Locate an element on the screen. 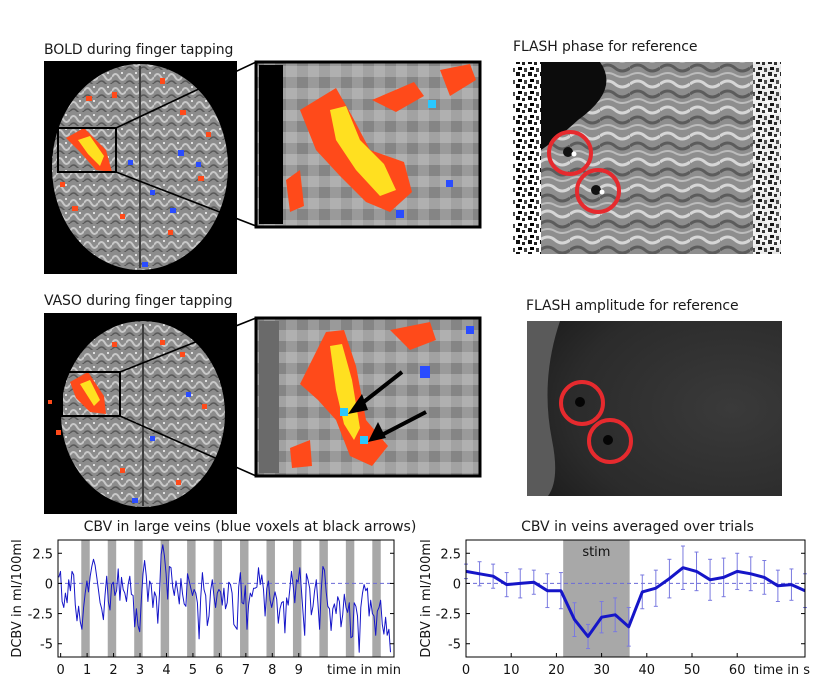 The height and width of the screenshot is (694, 820). x-tick-label: 40 is located at coordinates (647, 670).